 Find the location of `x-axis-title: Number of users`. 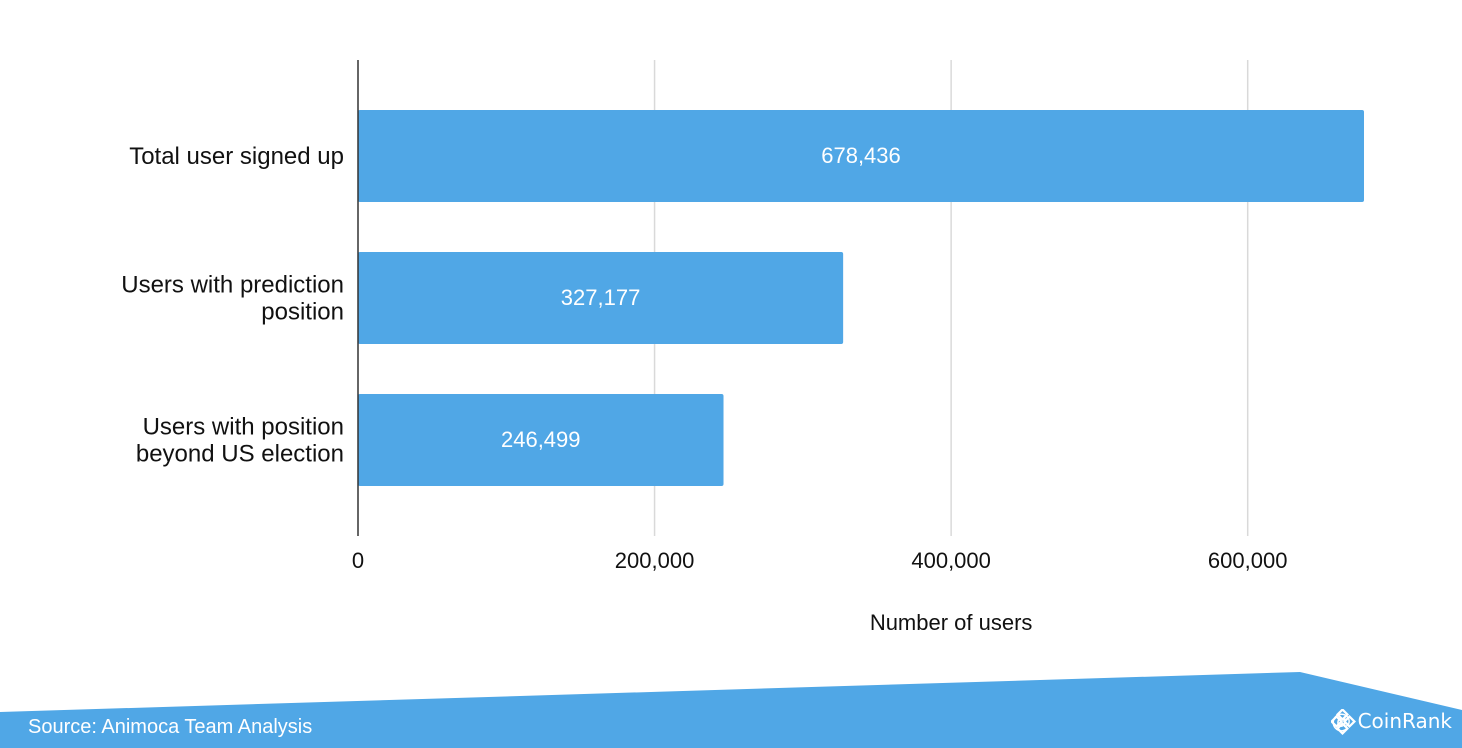

x-axis-title: Number of users is located at coordinates (951, 622).